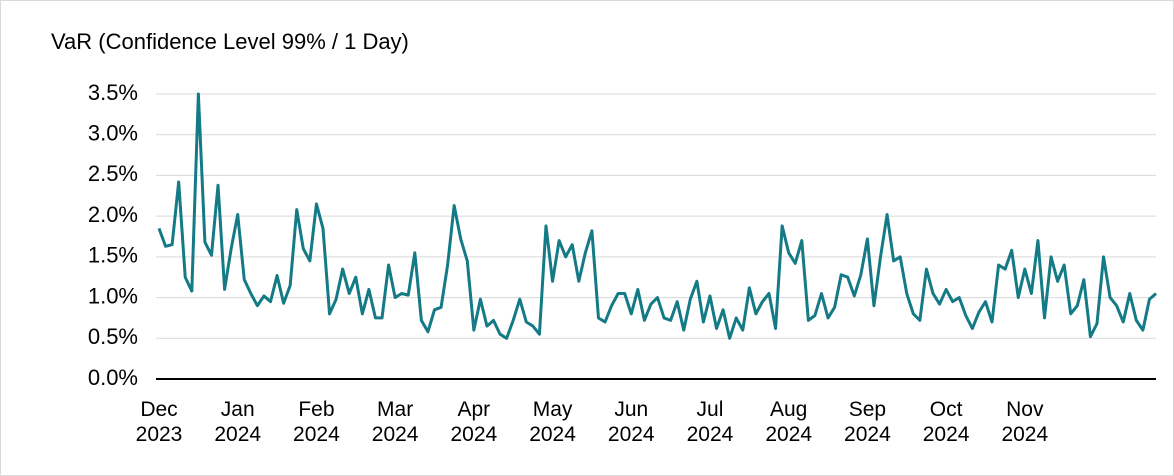 The height and width of the screenshot is (476, 1174). What do you see at coordinates (1025, 422) in the screenshot?
I see `x-tick-label: Nov 2024` at bounding box center [1025, 422].